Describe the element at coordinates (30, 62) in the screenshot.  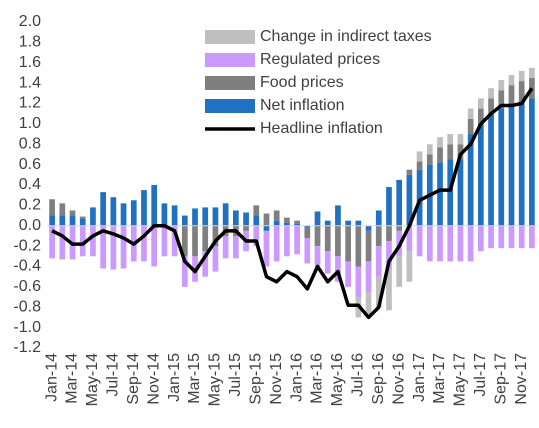
I see `y-tick-label: 1.6` at that location.